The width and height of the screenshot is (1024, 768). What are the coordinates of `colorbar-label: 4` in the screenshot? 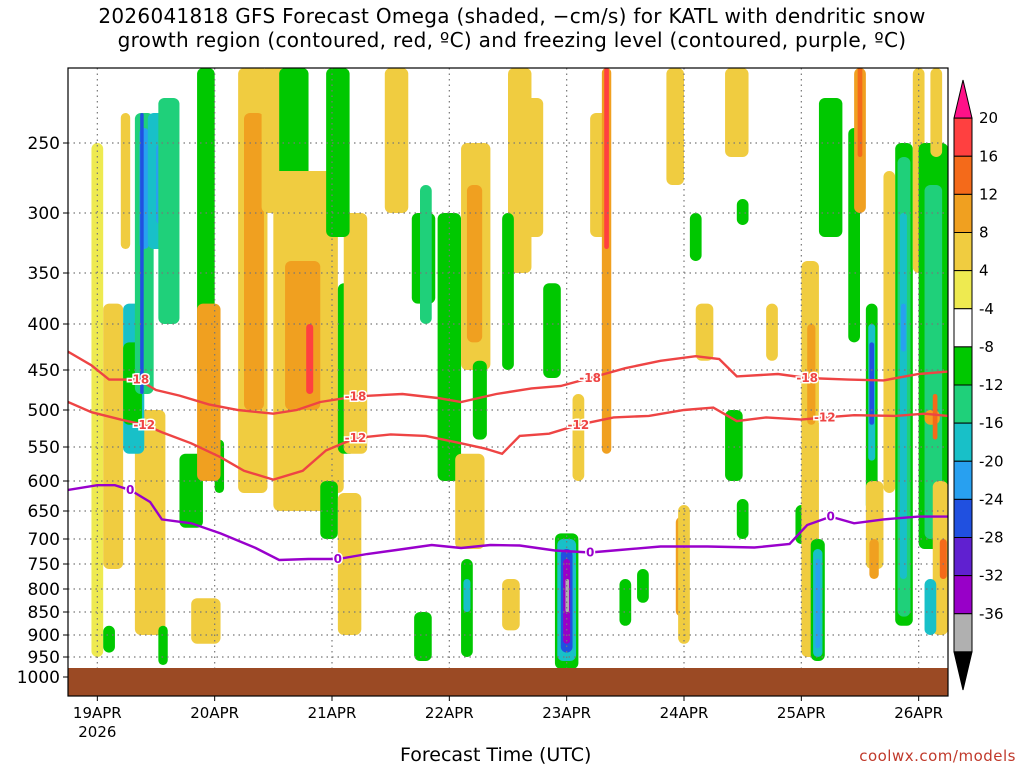 It's located at (984, 271).